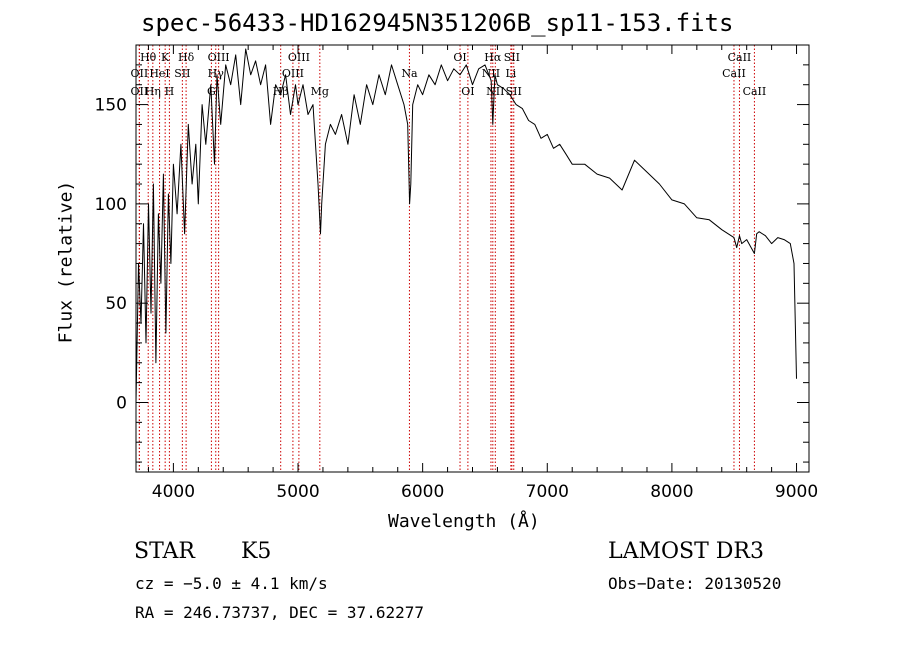  Describe the element at coordinates (186, 57) in the screenshot. I see `spectral-line-label: Hδ` at that location.